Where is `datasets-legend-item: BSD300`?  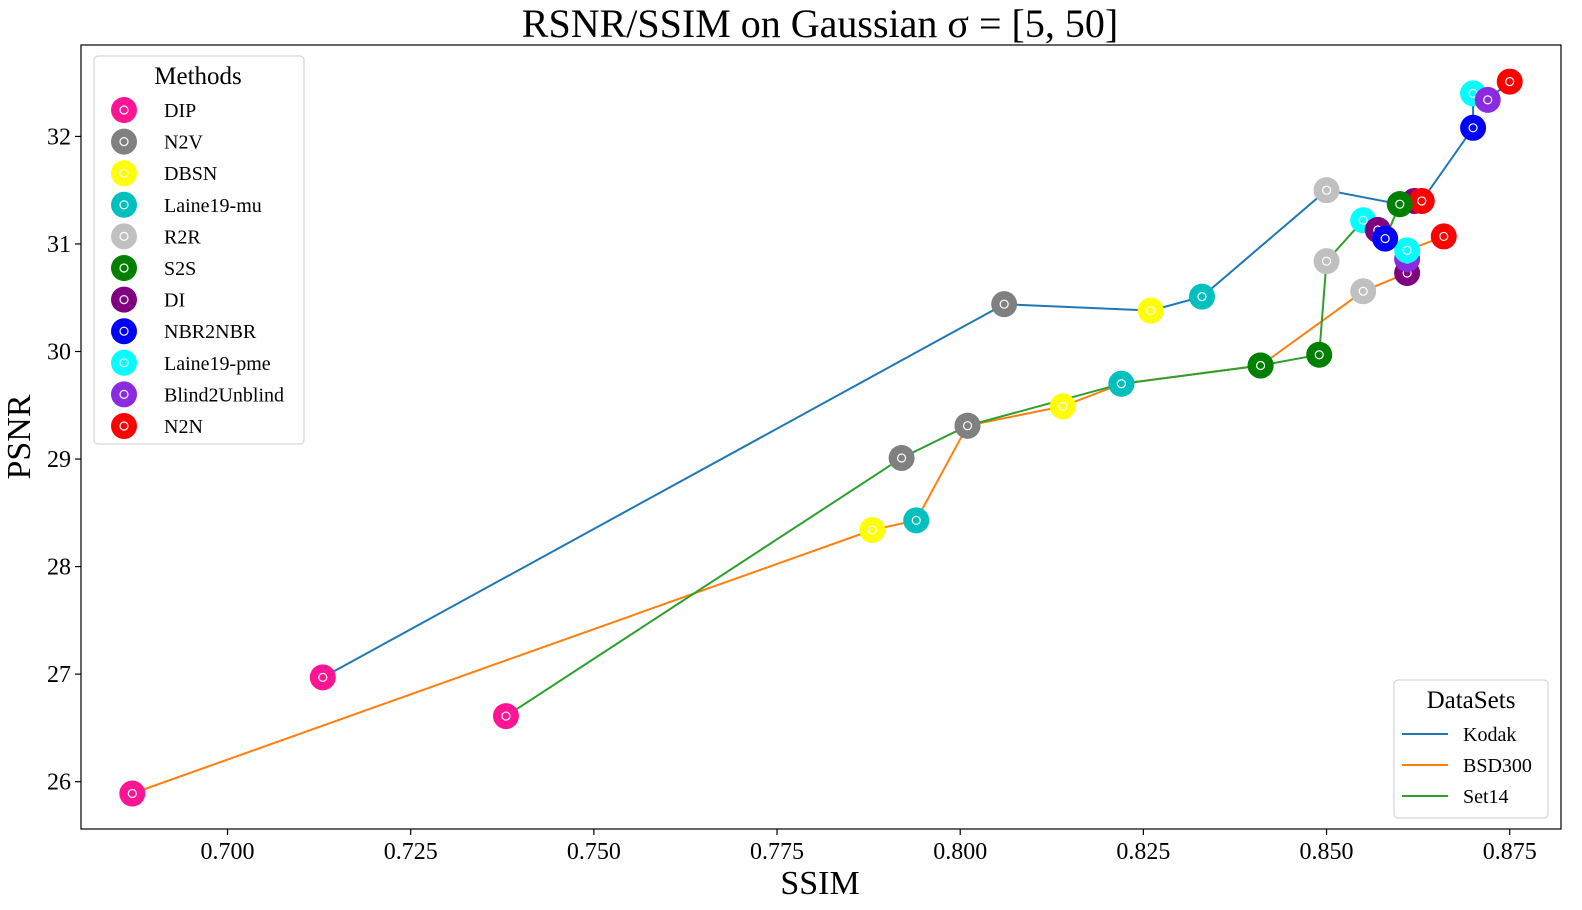
datasets-legend-item: BSD300 is located at coordinates (1467, 766).